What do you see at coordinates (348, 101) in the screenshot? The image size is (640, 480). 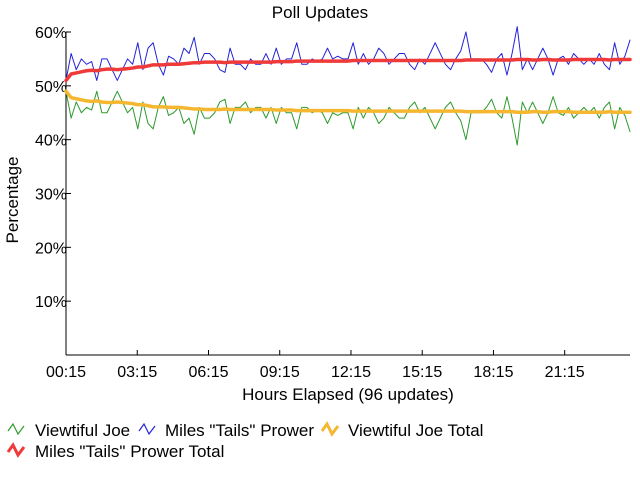 I see `series-line-viewtiful-joe-total` at bounding box center [348, 101].